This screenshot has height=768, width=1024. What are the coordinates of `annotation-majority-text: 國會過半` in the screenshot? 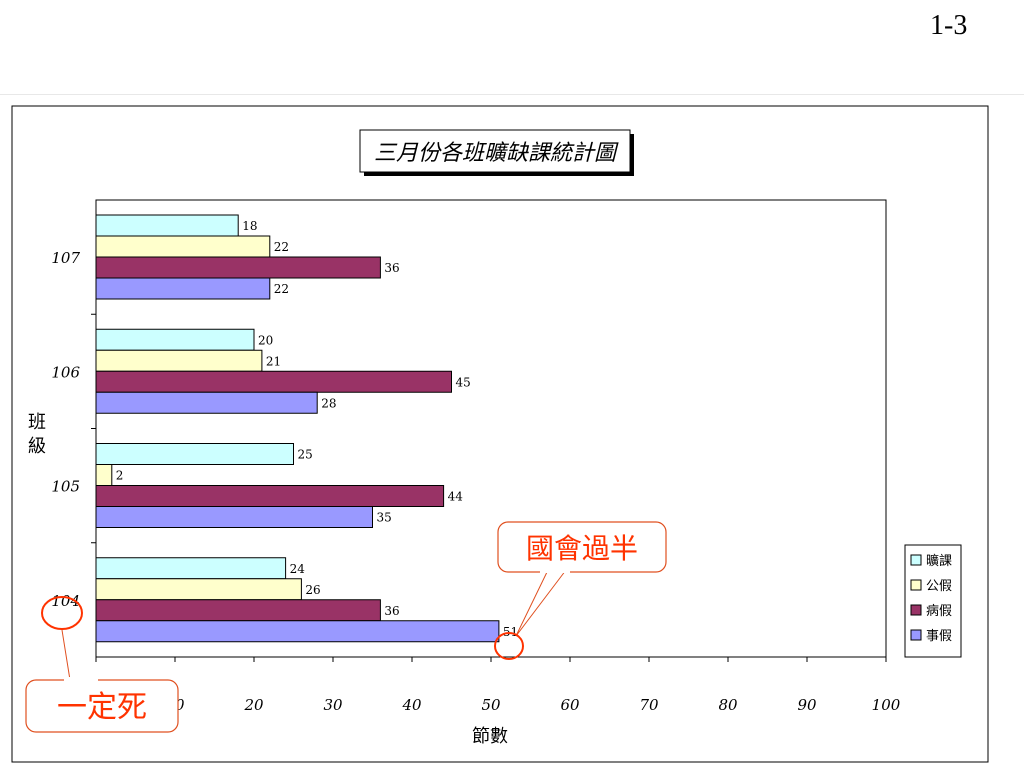 It's located at (582, 548).